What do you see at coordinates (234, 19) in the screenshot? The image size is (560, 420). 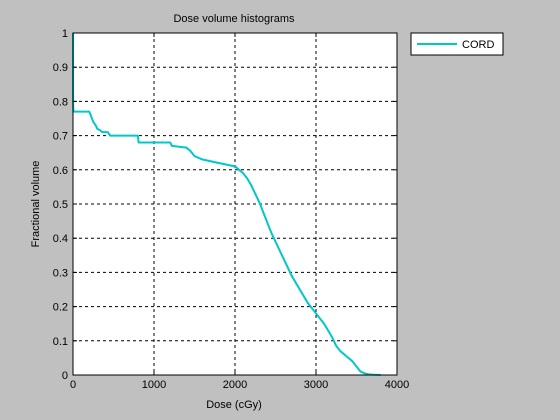 I see `chart-title: Dose volume histograms` at bounding box center [234, 19].